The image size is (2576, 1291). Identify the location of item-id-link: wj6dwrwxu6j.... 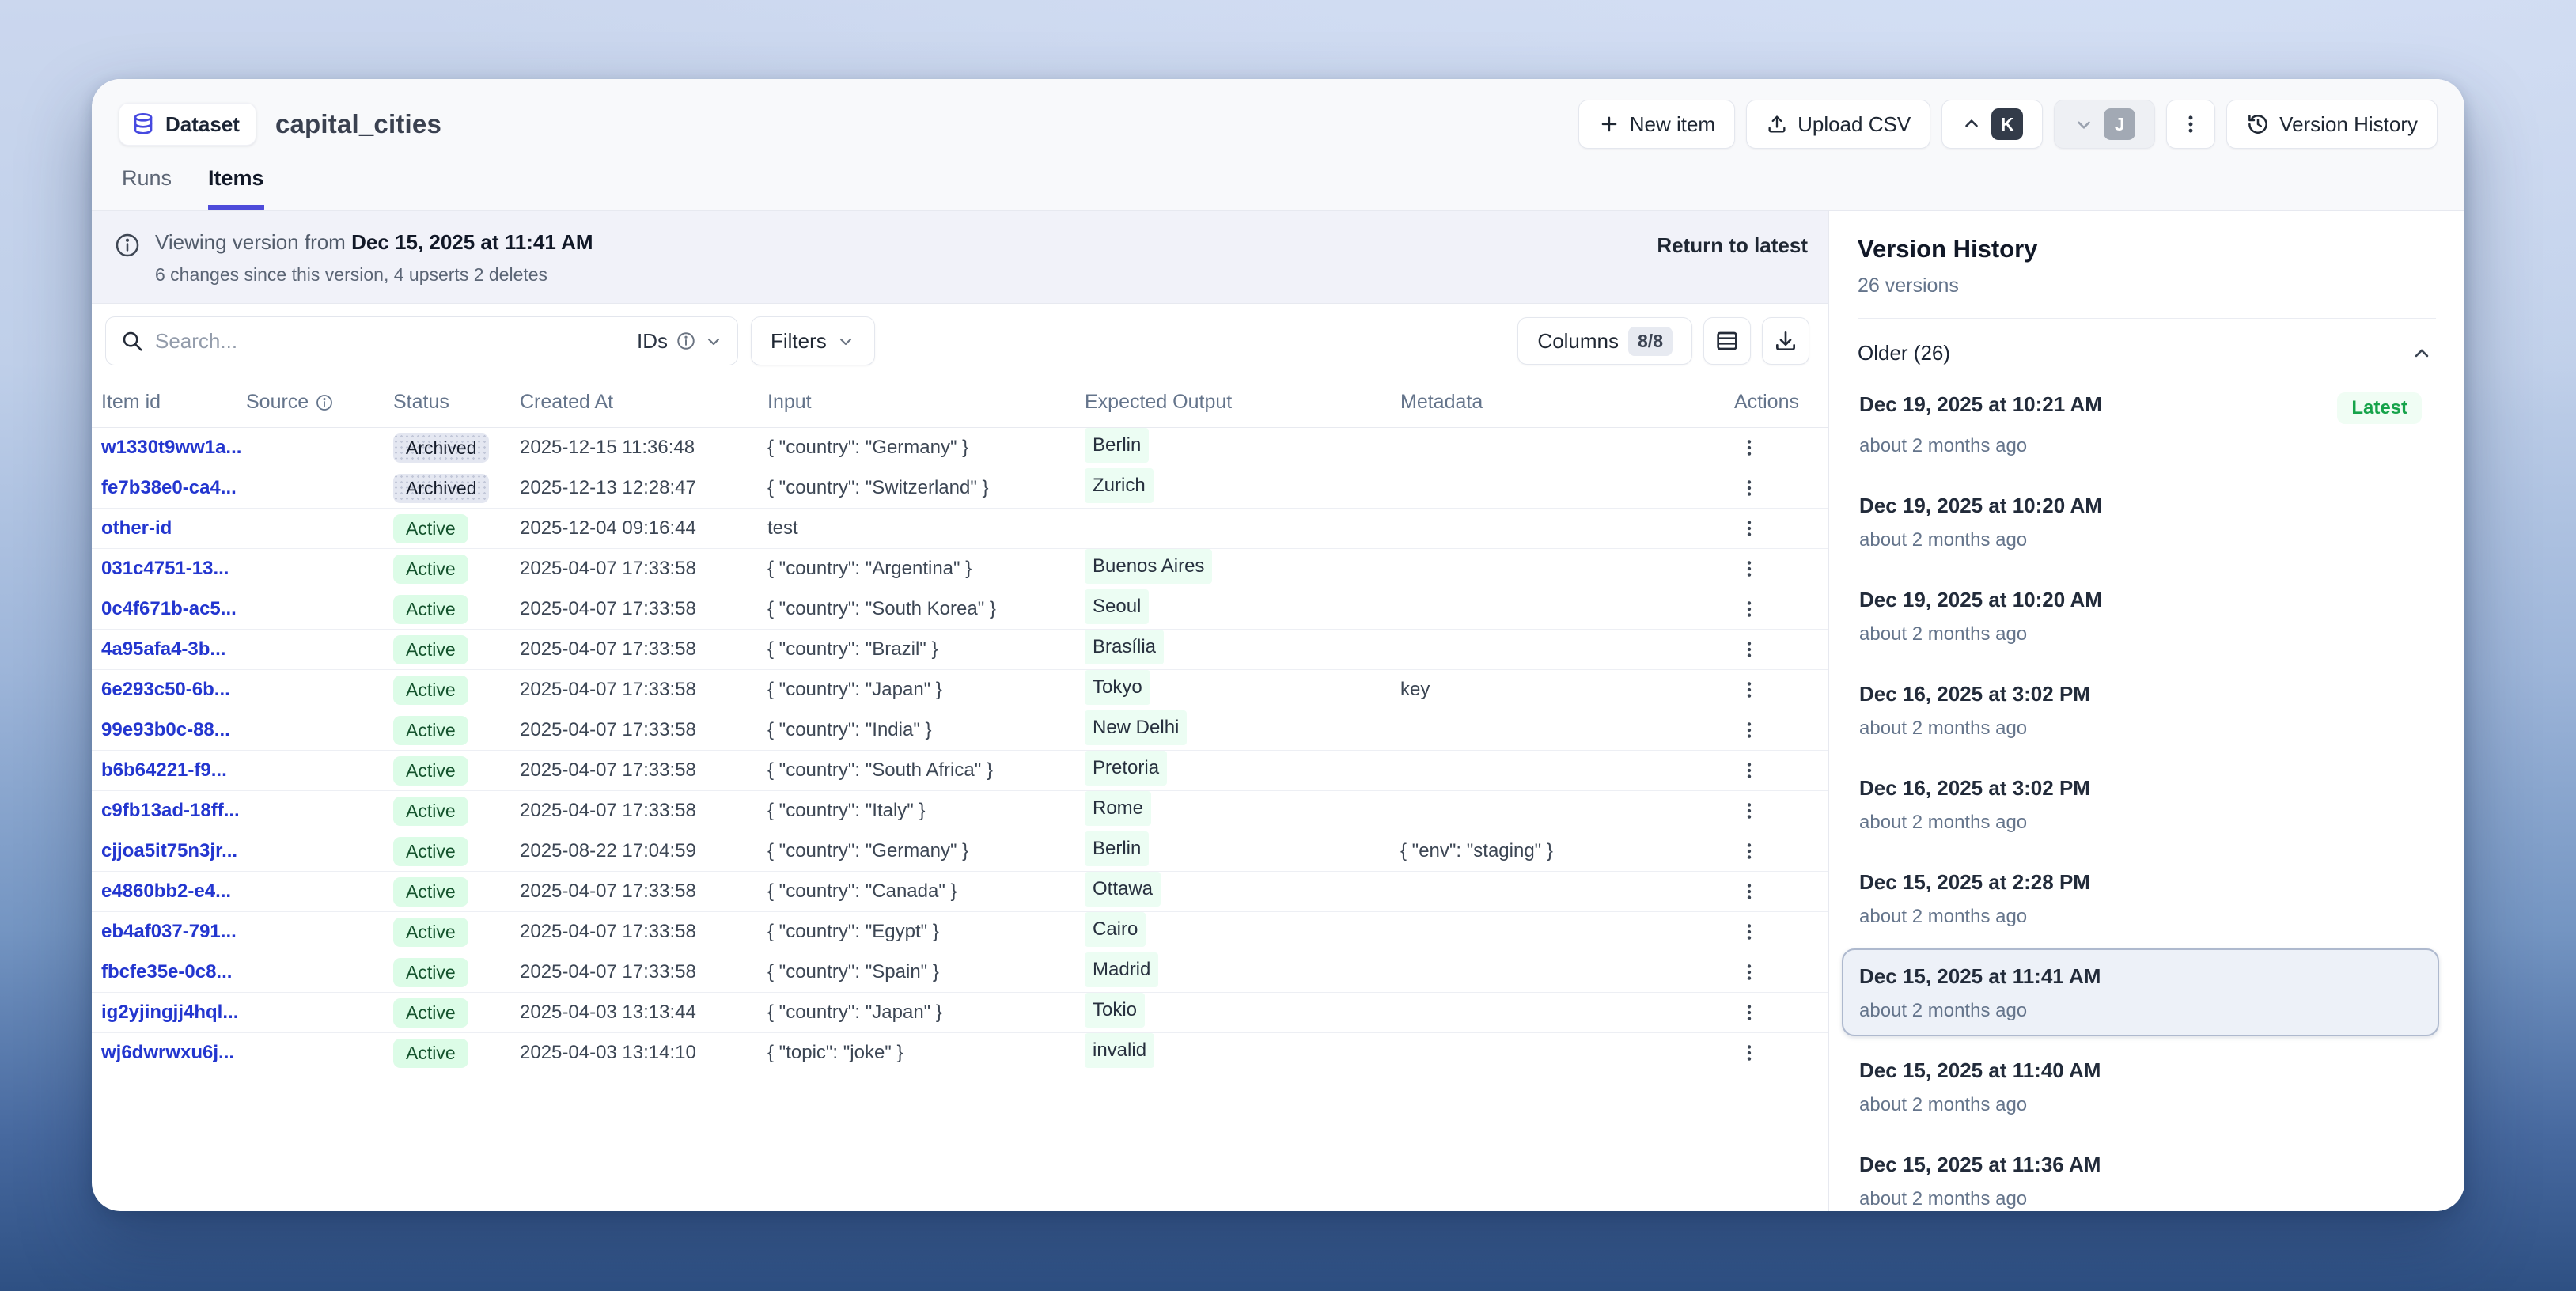
(168, 1052).